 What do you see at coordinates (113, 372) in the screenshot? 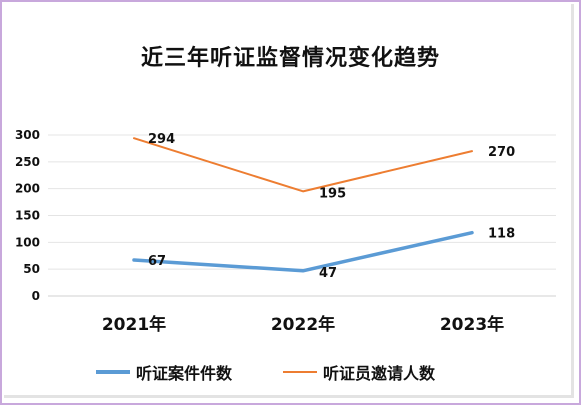
I see `legend-swatch-cases` at bounding box center [113, 372].